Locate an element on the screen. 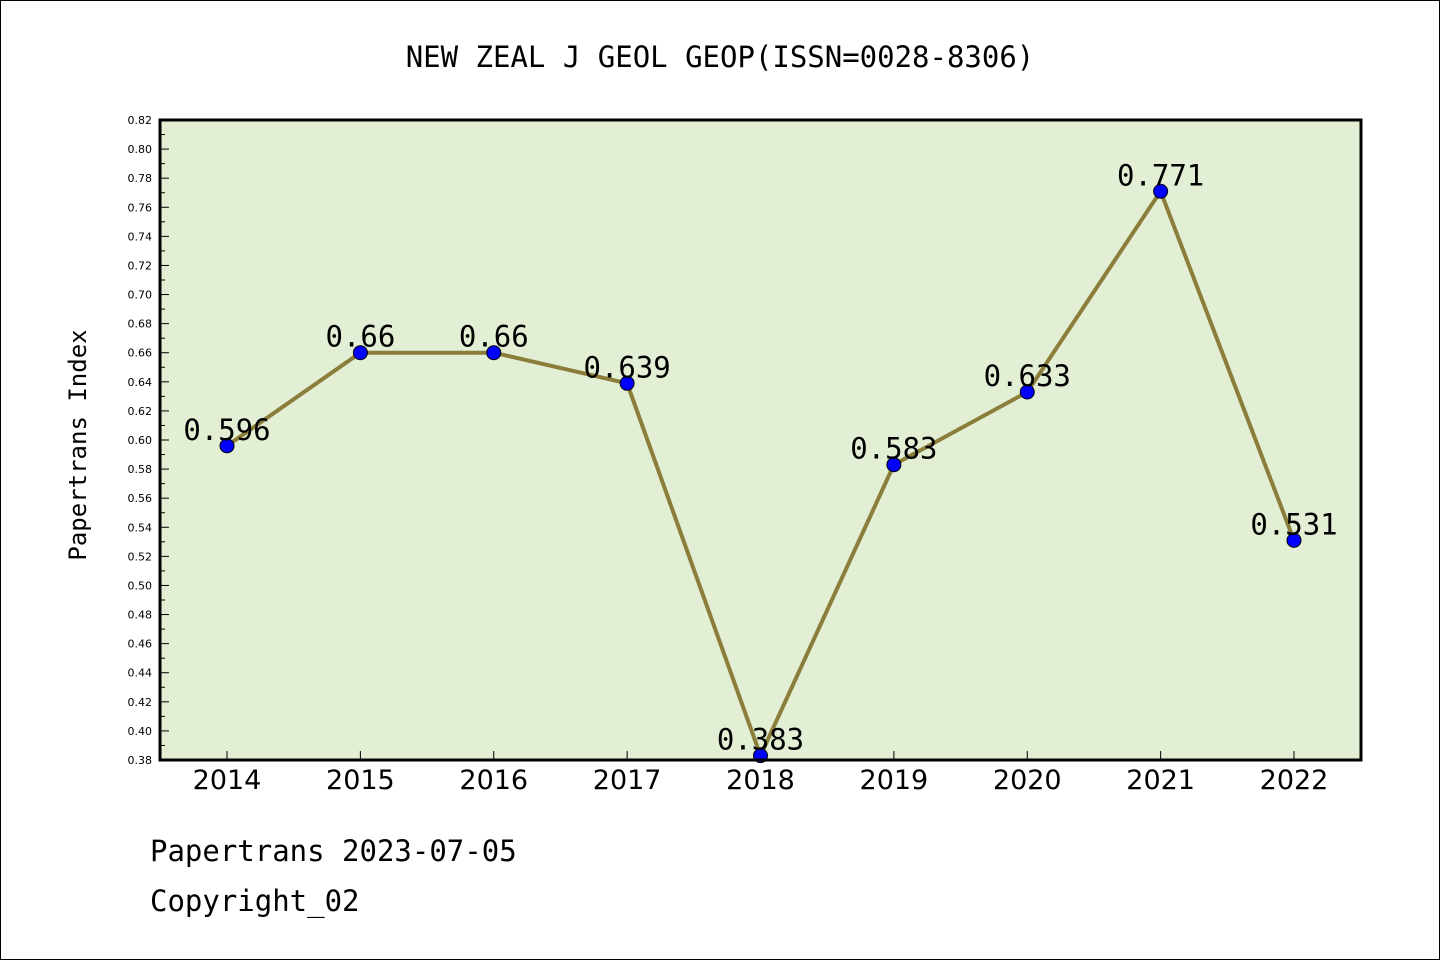  data-label: 0.383 is located at coordinates (760, 740).